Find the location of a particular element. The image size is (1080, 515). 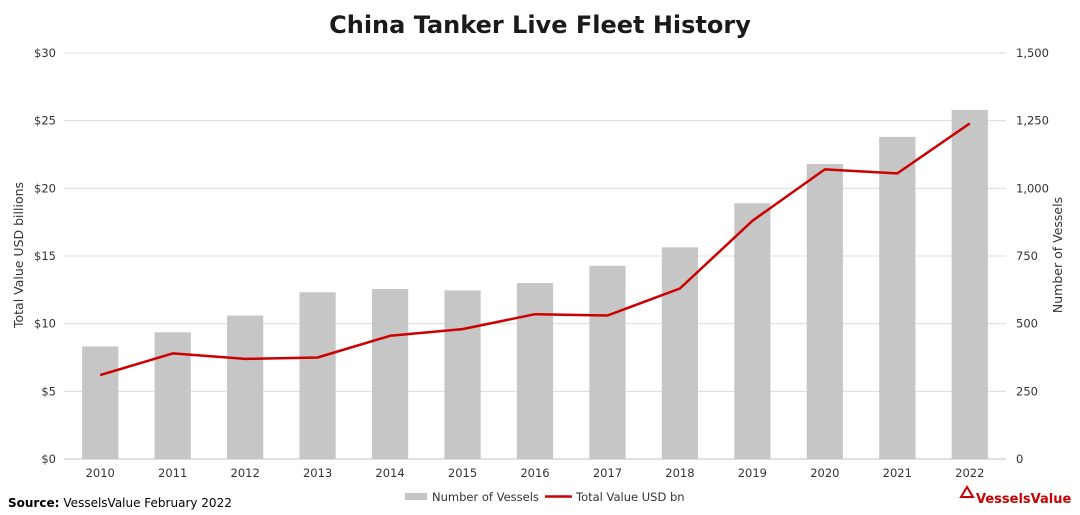

x-tick-label: 2016 is located at coordinates (534, 473).